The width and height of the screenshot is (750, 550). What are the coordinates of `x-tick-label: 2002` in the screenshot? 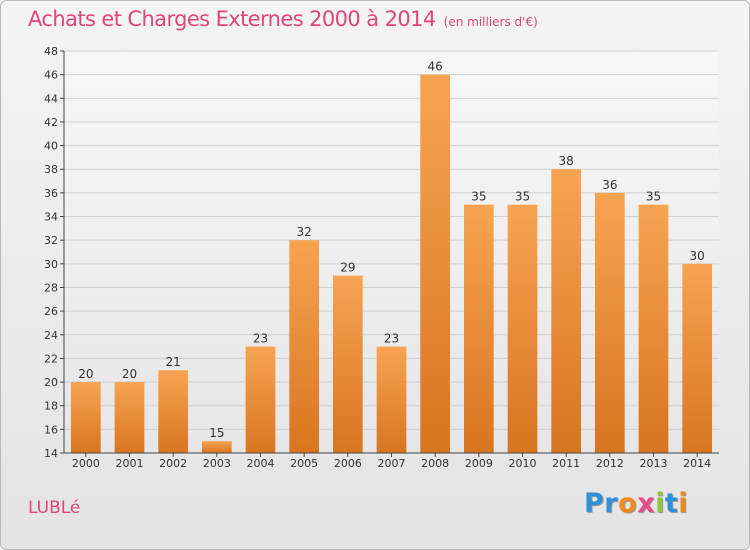 It's located at (173, 463).